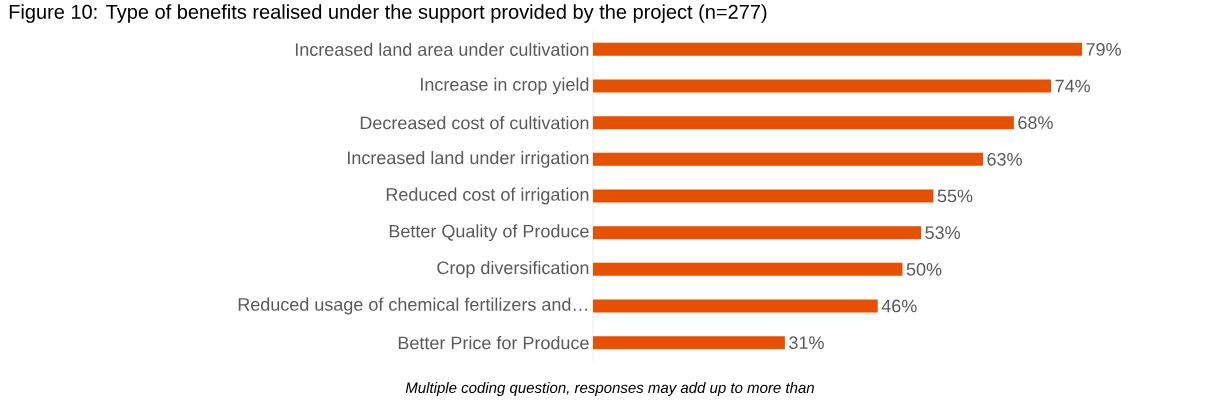 The image size is (1225, 416). I want to click on y-tick-label: Better Price for Produce, so click(493, 343).